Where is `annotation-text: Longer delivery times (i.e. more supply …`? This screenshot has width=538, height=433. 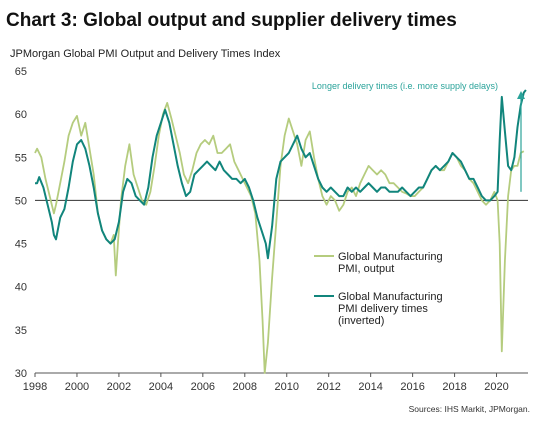 annotation-text: Longer delivery times (i.e. more supply … is located at coordinates (405, 86).